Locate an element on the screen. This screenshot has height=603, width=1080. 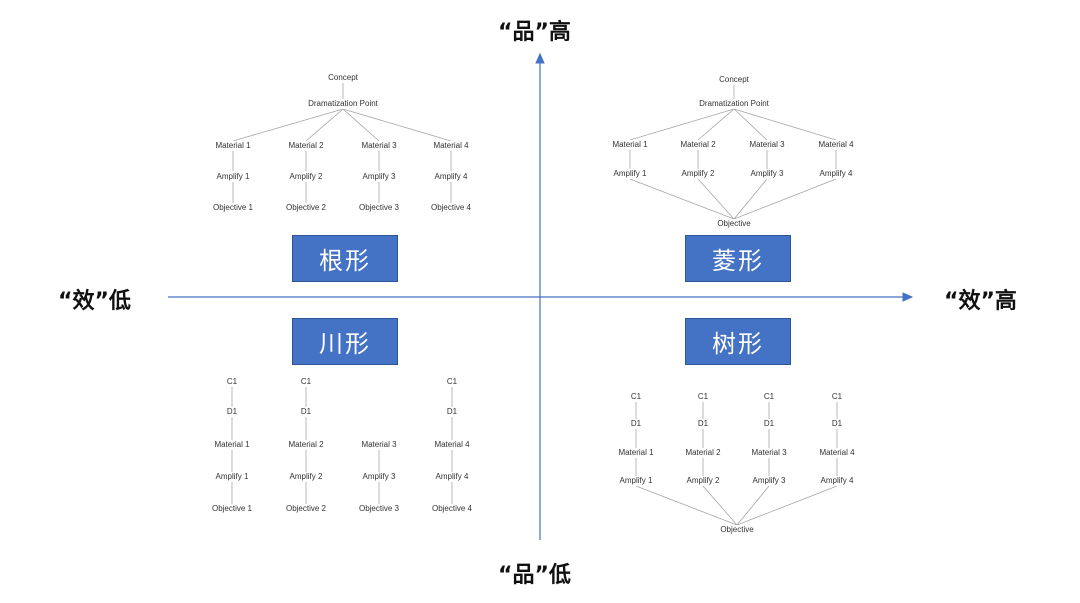
quadrant-title-root-shape: 根形 is located at coordinates (345, 258).